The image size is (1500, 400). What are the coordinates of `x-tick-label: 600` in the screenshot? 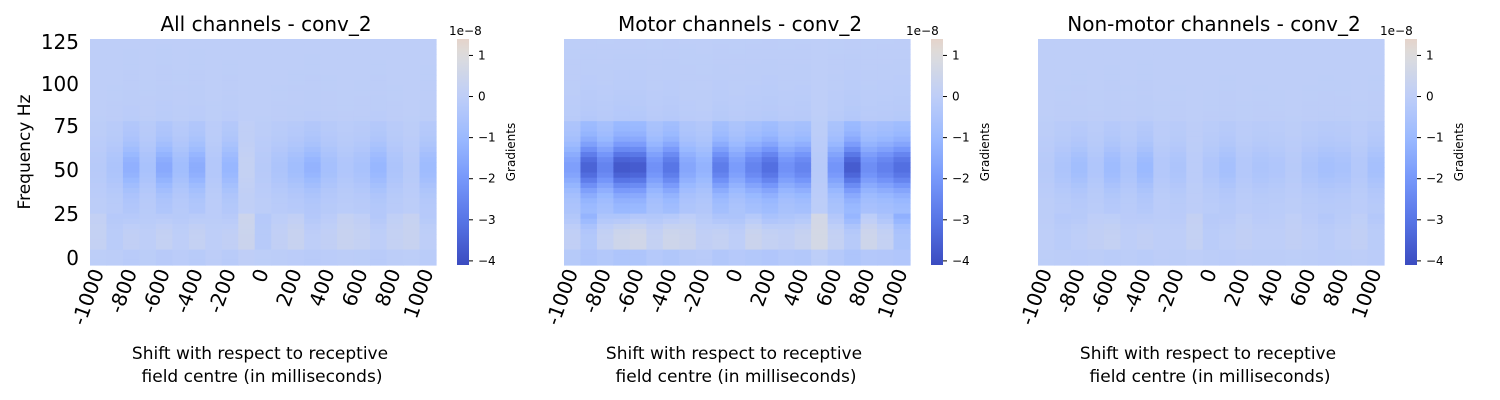 It's located at (355, 288).